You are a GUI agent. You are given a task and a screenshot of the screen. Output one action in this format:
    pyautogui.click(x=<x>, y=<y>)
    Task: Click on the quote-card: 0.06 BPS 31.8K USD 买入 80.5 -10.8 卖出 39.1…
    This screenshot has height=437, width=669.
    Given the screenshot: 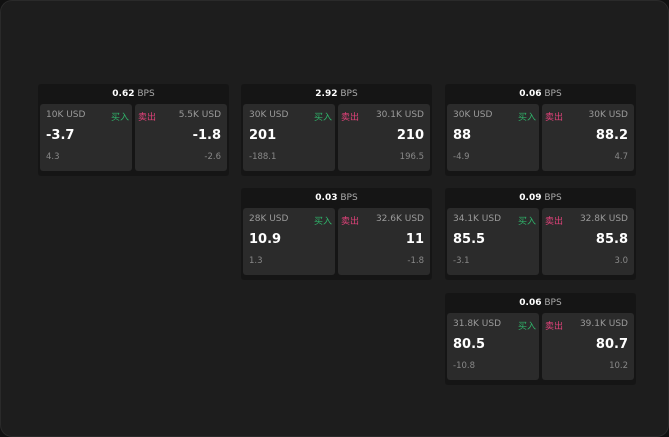 What is the action you would take?
    pyautogui.click(x=540, y=339)
    